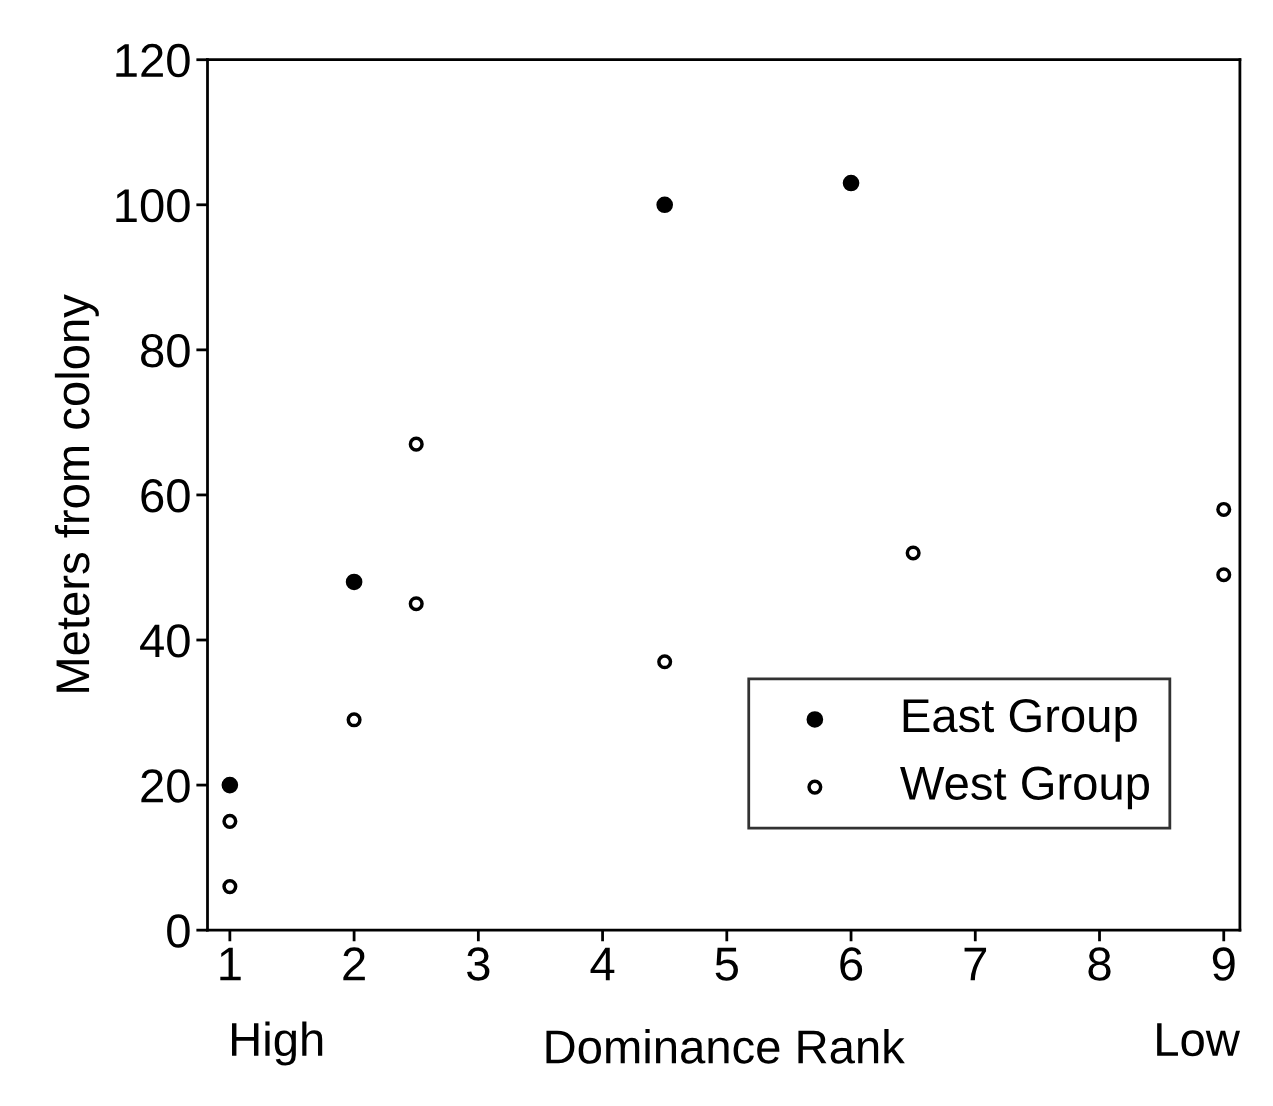 This screenshot has width=1273, height=1106. I want to click on x-tick-label: 5, so click(726, 964).